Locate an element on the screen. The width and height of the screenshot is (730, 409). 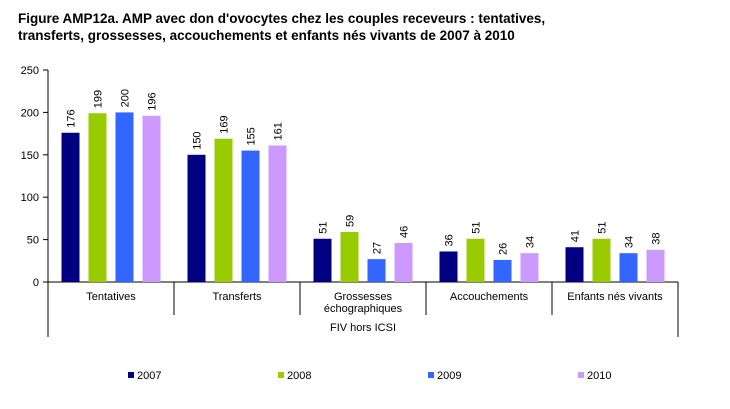
legend-swatch-2010 is located at coordinates (581, 375).